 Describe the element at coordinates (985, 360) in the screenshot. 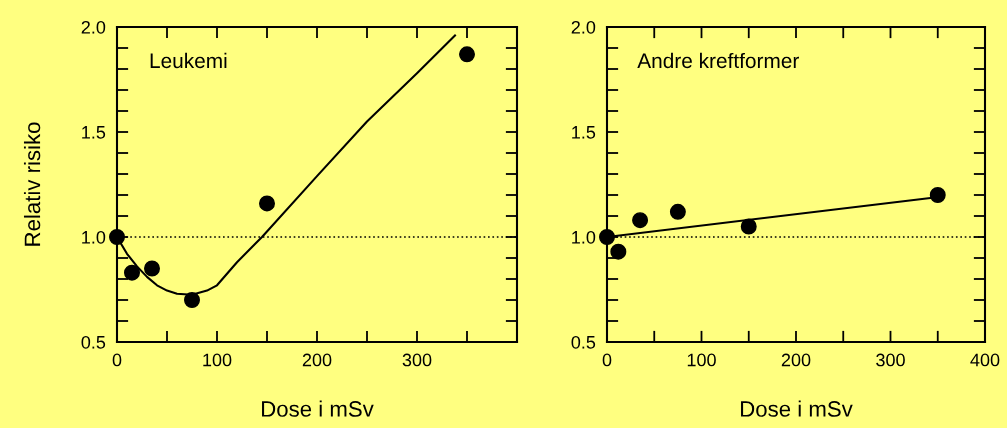

I see `x-tick-label: 400` at that location.